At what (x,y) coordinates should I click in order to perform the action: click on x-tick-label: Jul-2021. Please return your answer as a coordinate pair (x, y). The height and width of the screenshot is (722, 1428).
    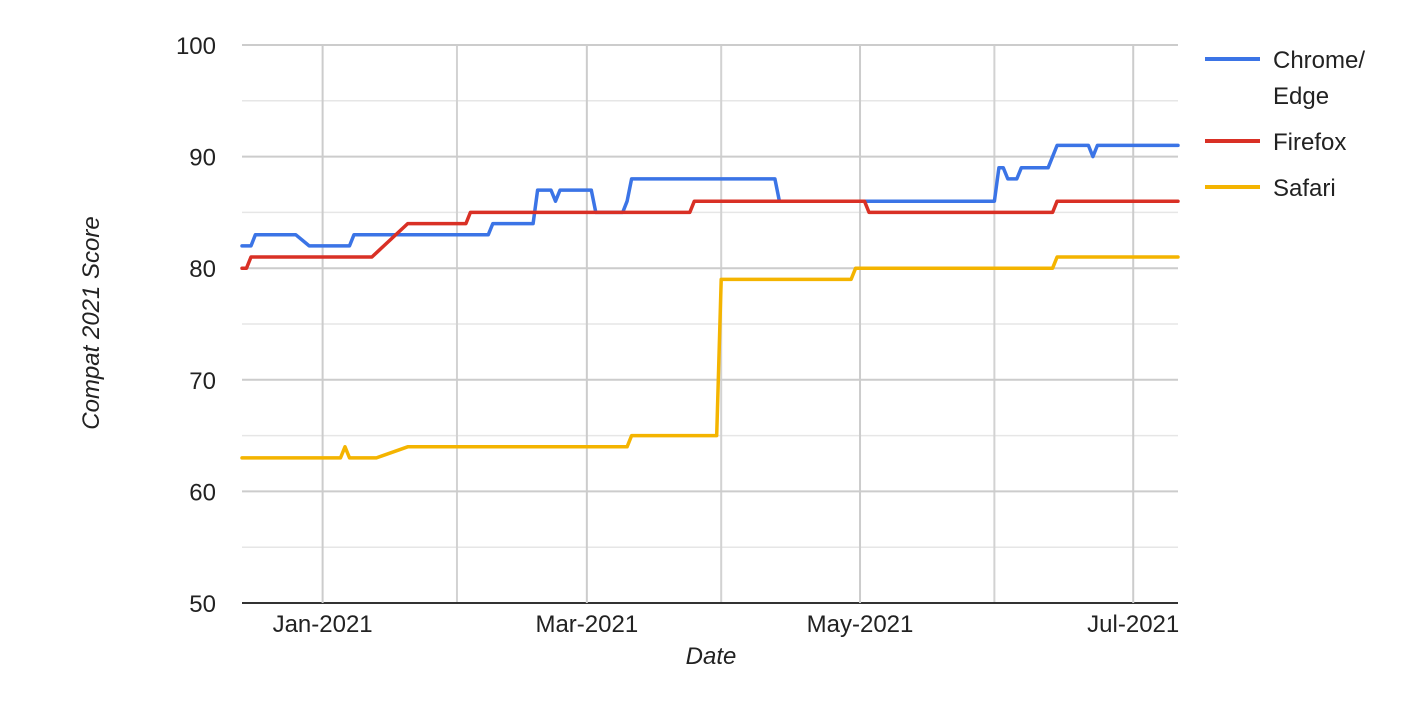
    Looking at the image, I should click on (1133, 624).